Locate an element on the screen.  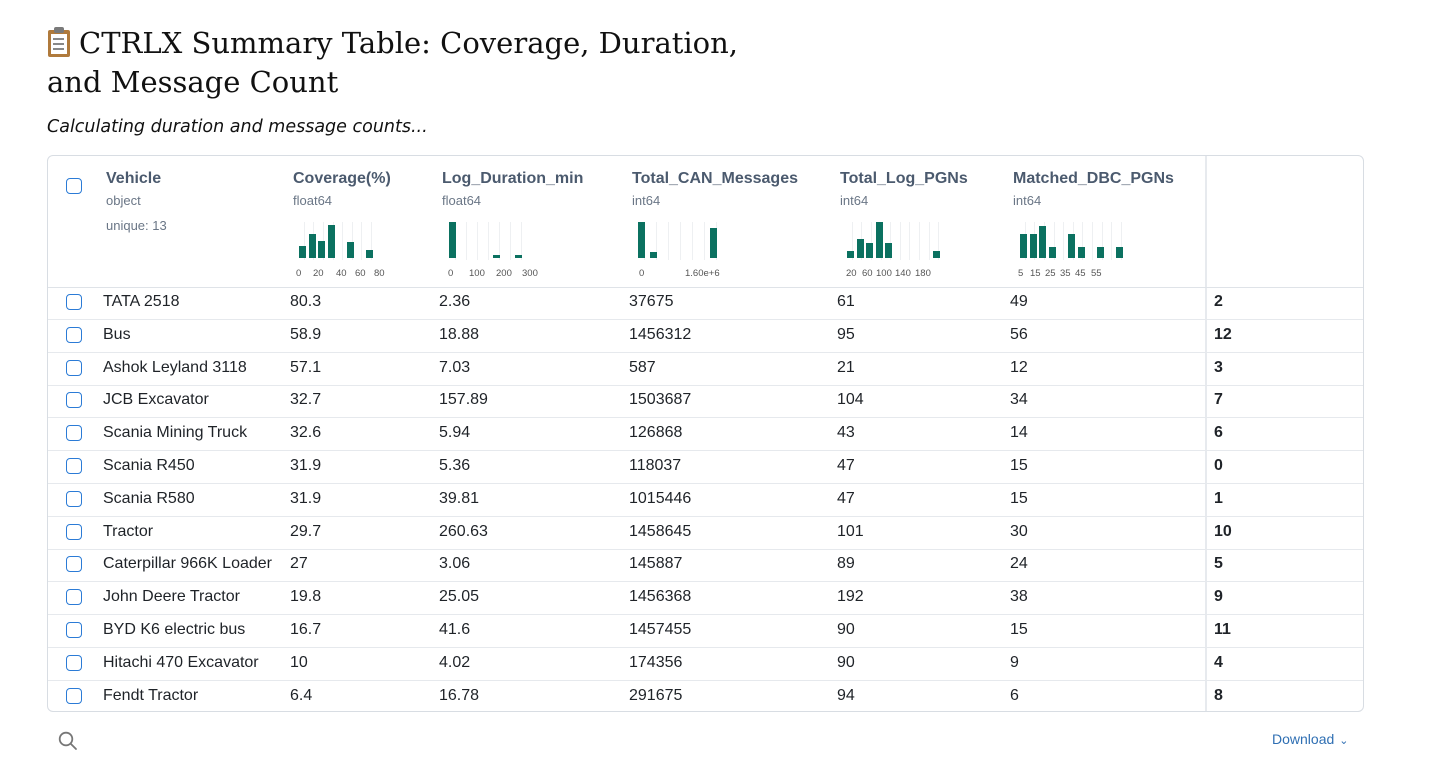
column-header-matched-dbc-pgns: Matched_DBC_PGNs int64 is located at coordinates (1093, 189).